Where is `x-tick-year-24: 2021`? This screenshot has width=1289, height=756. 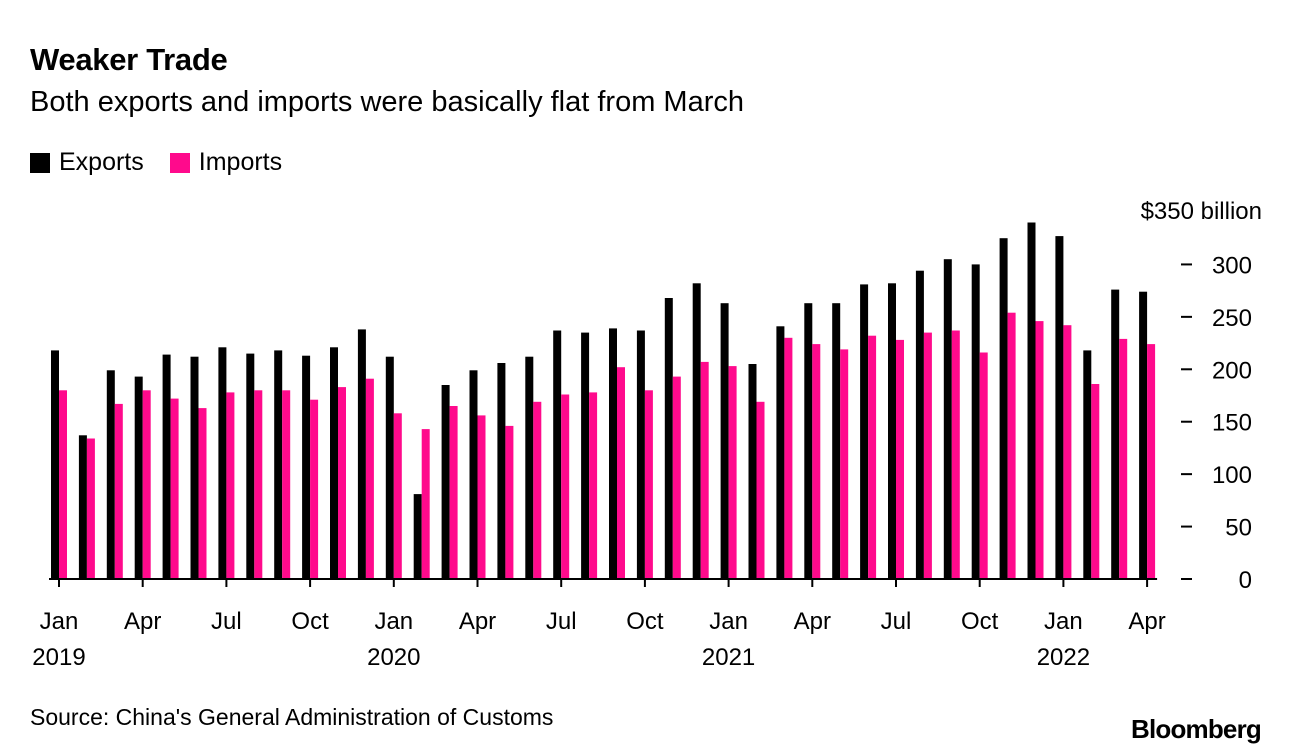
x-tick-year-24: 2021 is located at coordinates (728, 657).